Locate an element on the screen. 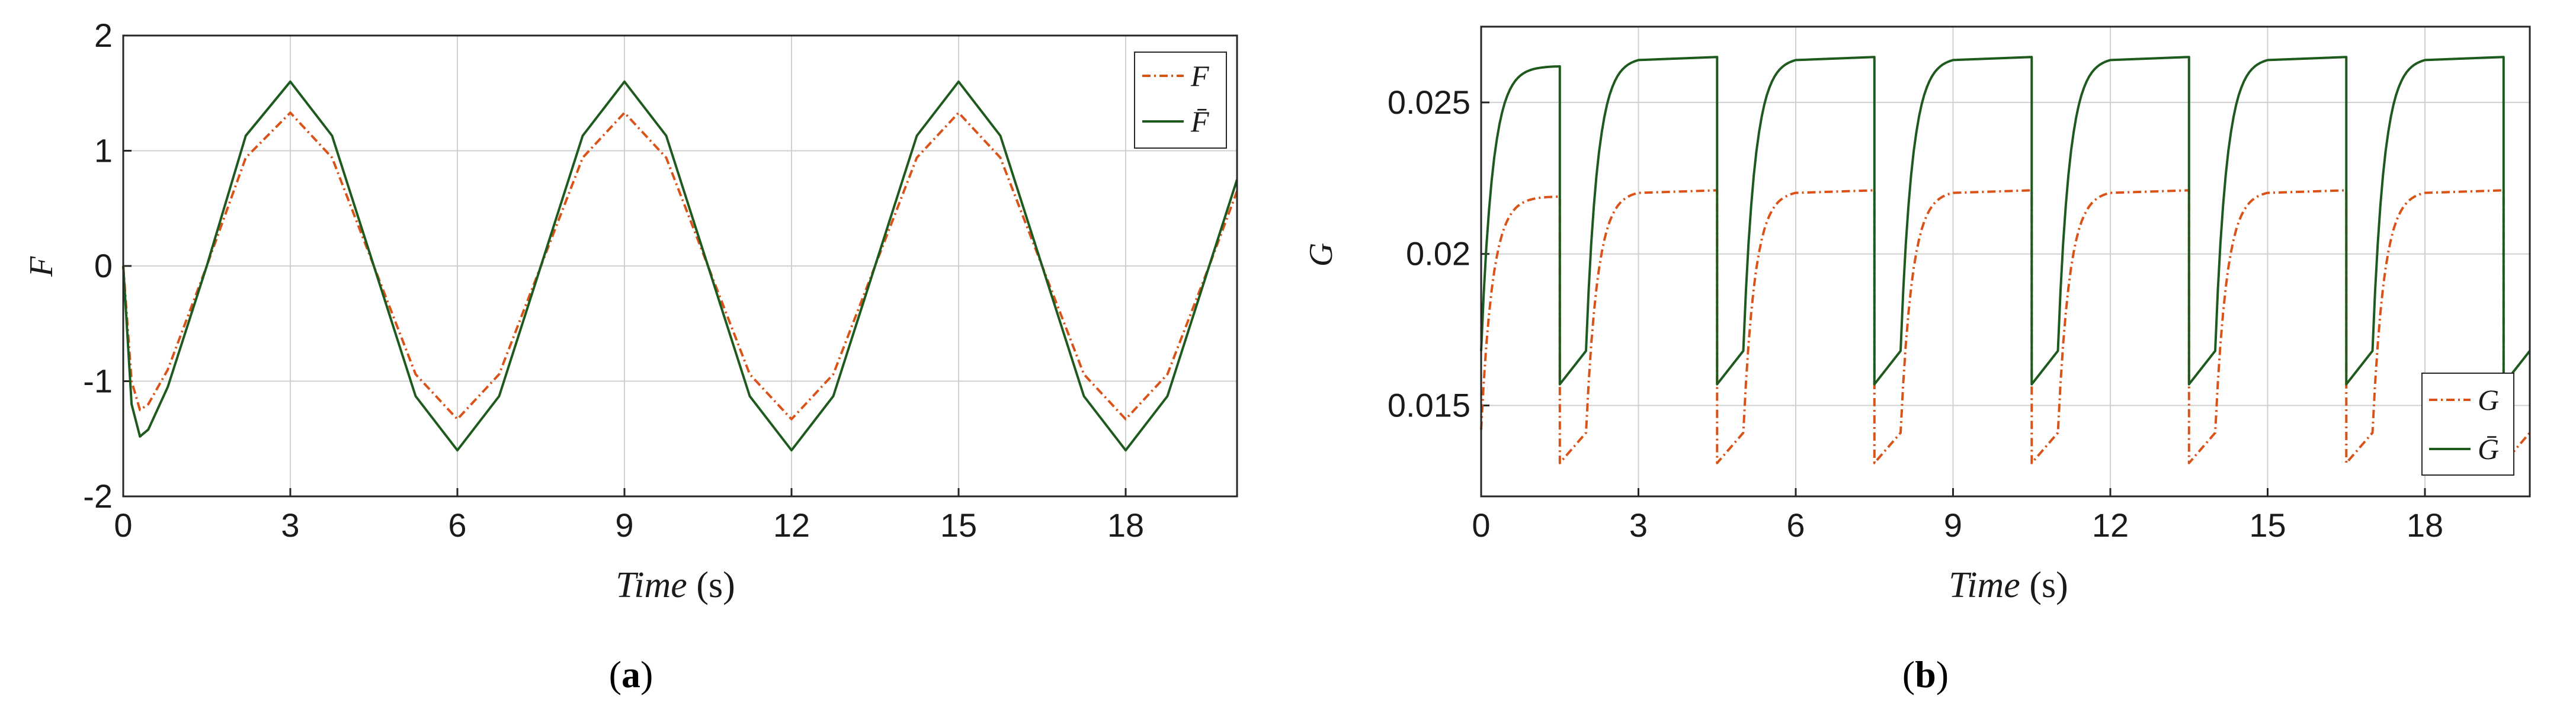  panel-a-ytick-label: -1 is located at coordinates (98, 381).